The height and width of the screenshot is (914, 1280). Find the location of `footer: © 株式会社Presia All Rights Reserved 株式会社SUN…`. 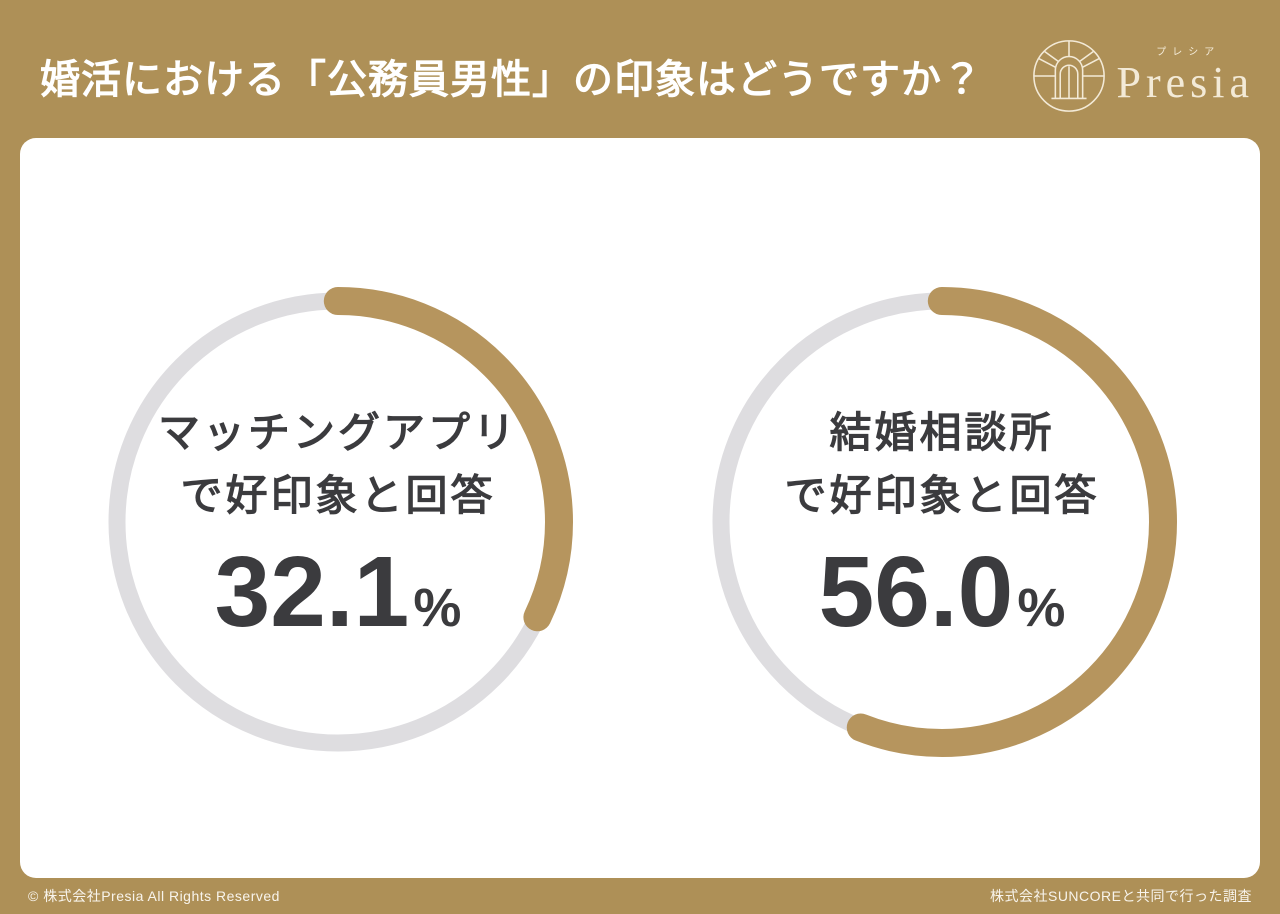

footer: © 株式会社Presia All Rights Reserved 株式会社SUN… is located at coordinates (640, 896).